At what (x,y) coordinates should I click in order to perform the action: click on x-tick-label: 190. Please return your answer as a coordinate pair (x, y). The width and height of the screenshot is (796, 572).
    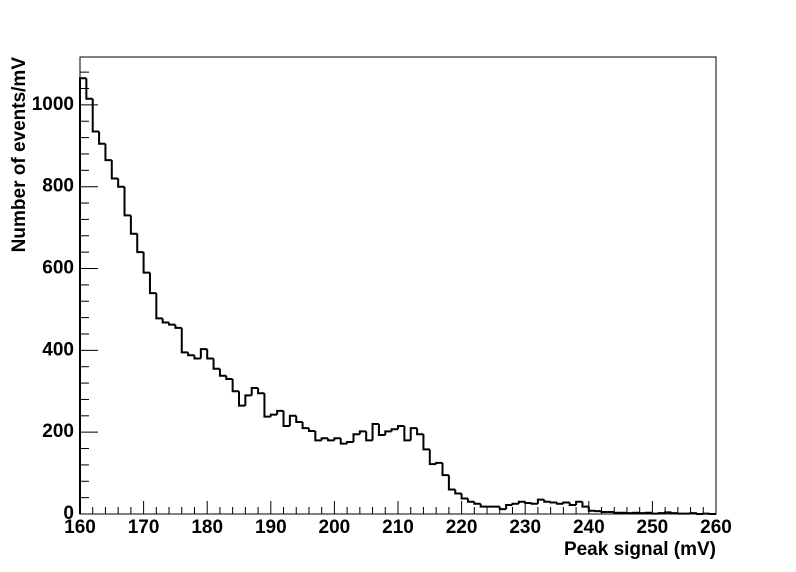
    Looking at the image, I should click on (271, 527).